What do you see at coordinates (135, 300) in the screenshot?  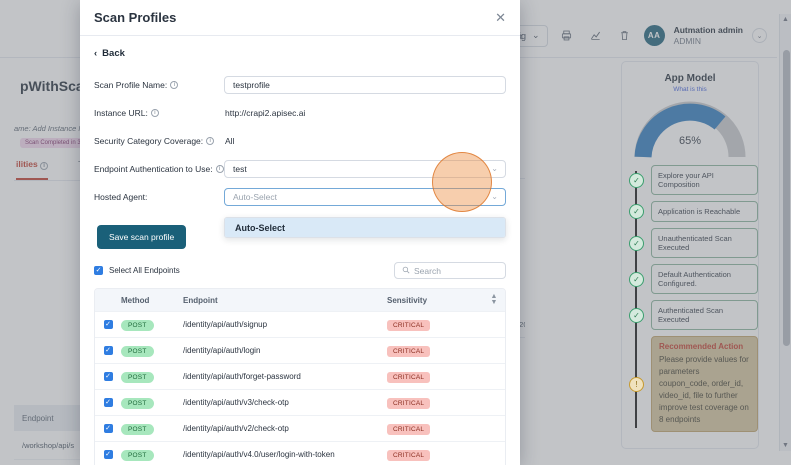 I see `column-header-method: Method` at bounding box center [135, 300].